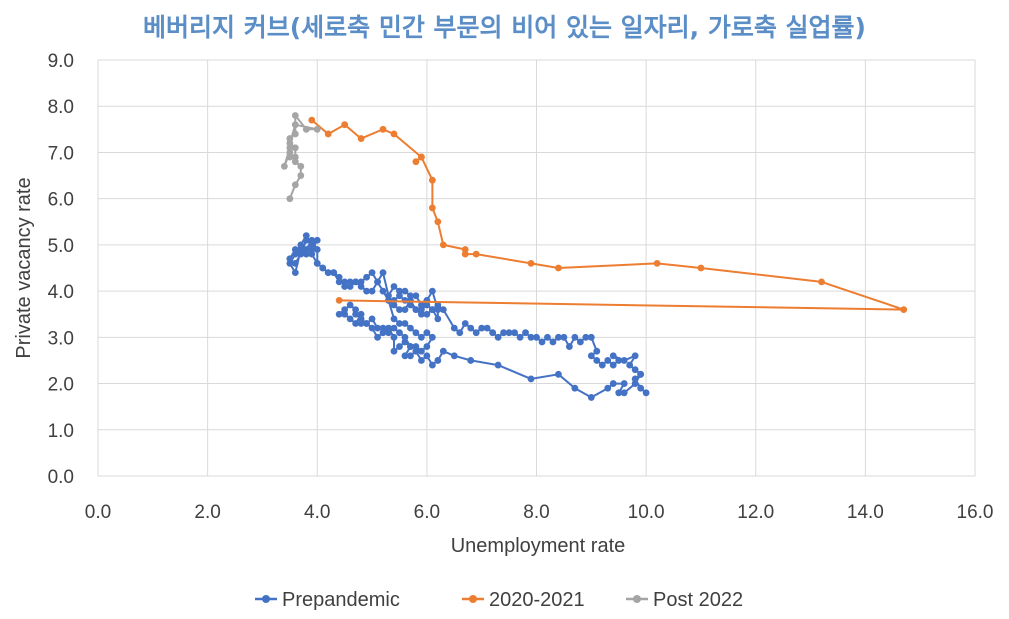 This screenshot has width=1009, height=619. I want to click on legend-swatch-marker, so click(637, 599).